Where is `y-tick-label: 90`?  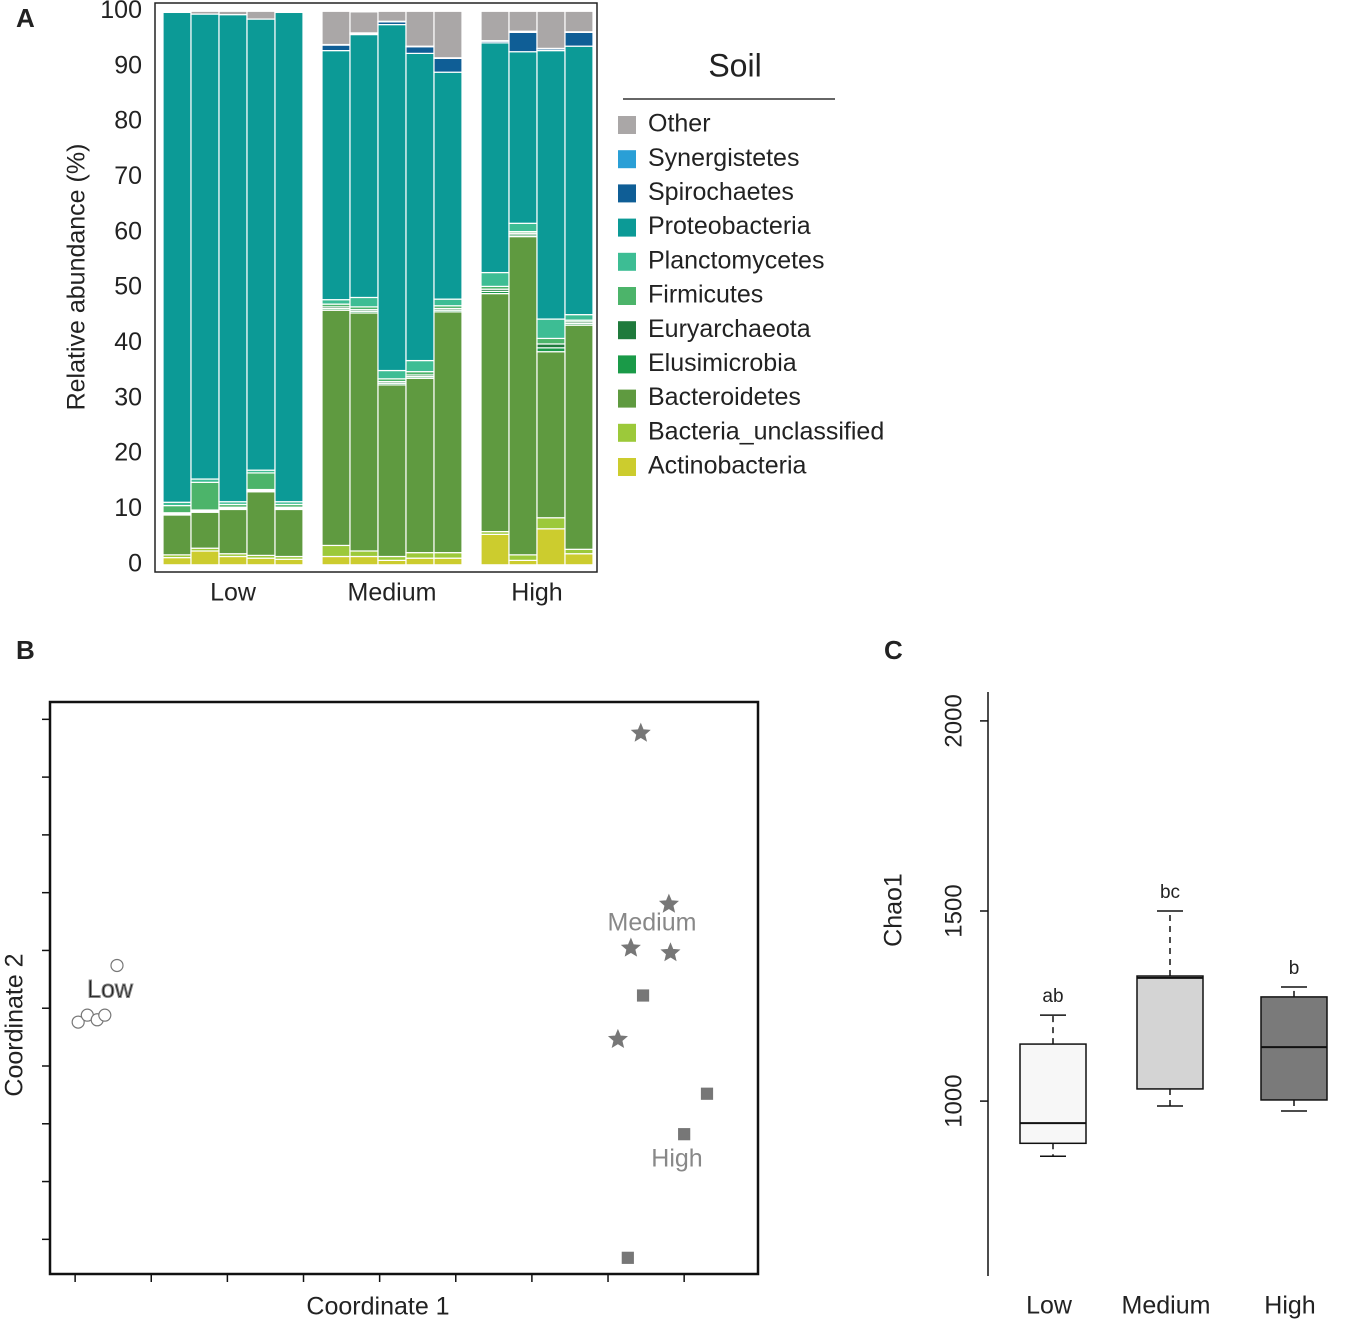 y-tick-label: 90 is located at coordinates (128, 65).